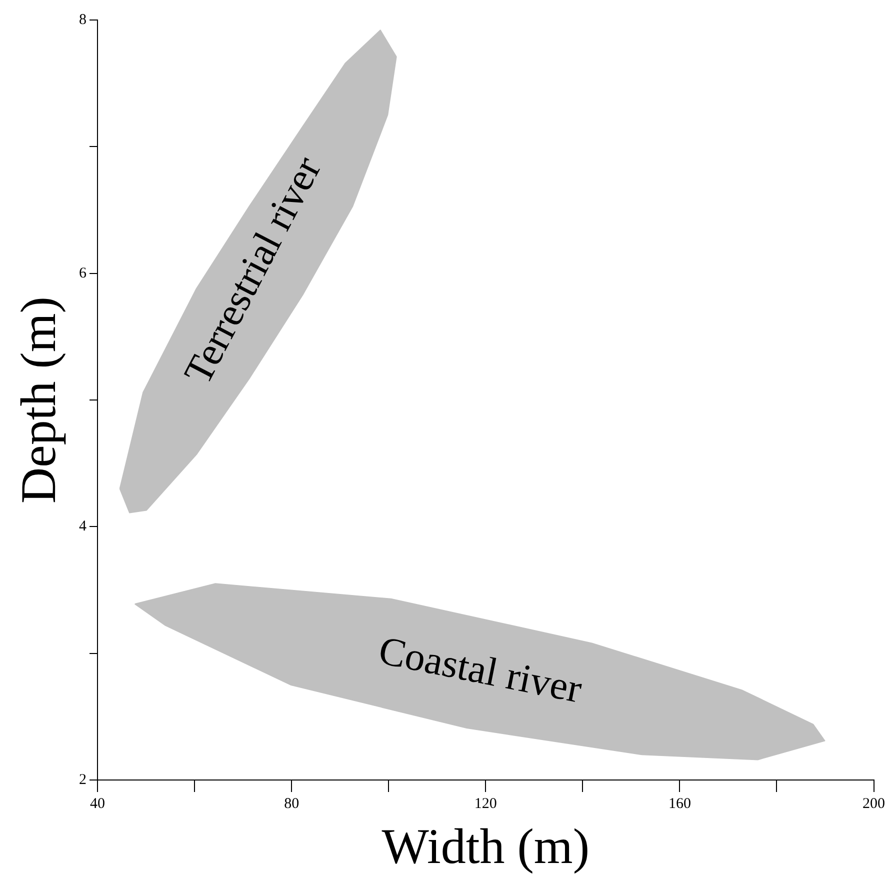 This screenshot has height=892, width=896. I want to click on x-axis-title: Width (m), so click(486, 846).